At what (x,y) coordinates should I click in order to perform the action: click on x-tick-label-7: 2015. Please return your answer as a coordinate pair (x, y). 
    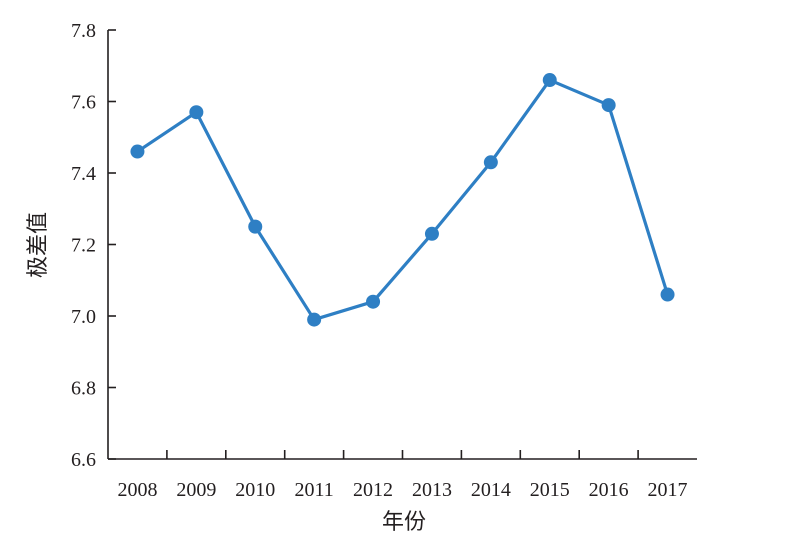
    Looking at the image, I should click on (550, 490).